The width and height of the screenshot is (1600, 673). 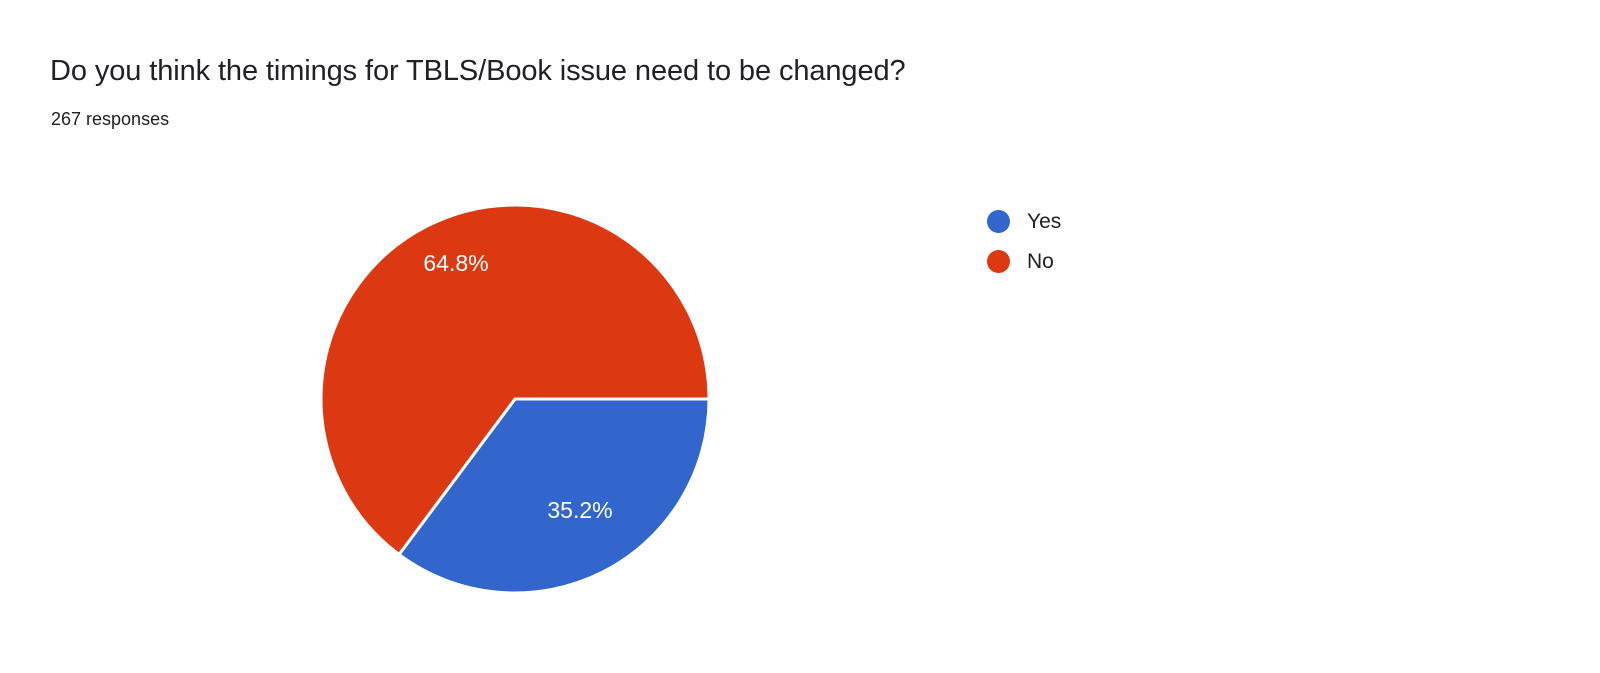 I want to click on pie-slice-label-yes: 35.2%, so click(x=579, y=510).